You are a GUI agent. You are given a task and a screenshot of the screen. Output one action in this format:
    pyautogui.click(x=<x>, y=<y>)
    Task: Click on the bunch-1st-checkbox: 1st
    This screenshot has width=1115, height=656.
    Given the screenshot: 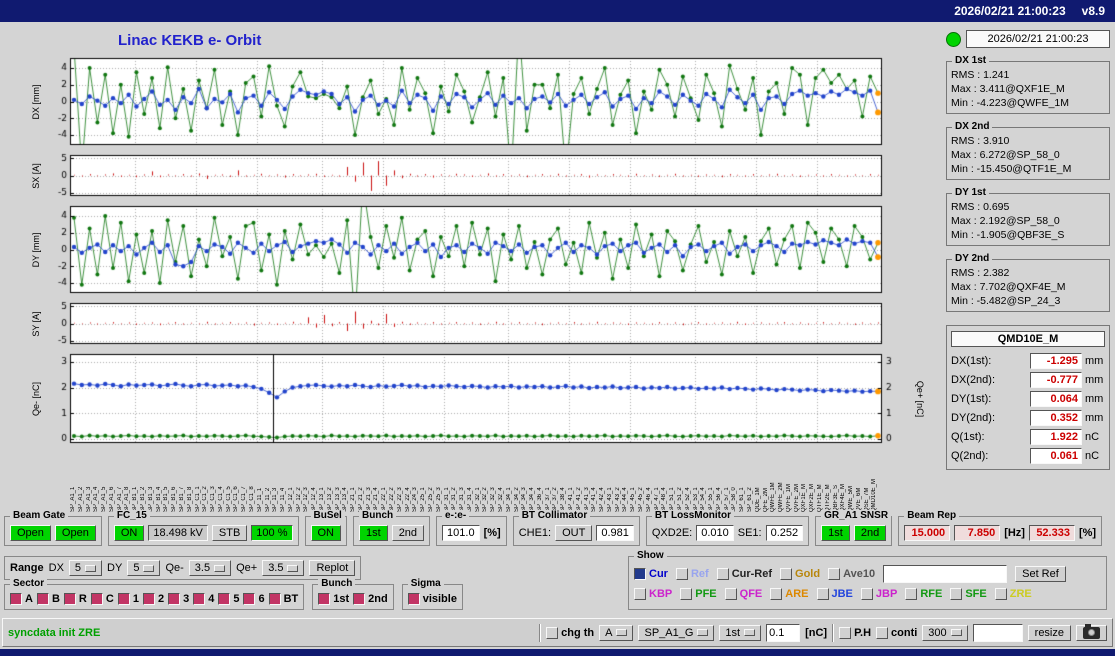 What is the action you would take?
    pyautogui.click(x=333, y=599)
    